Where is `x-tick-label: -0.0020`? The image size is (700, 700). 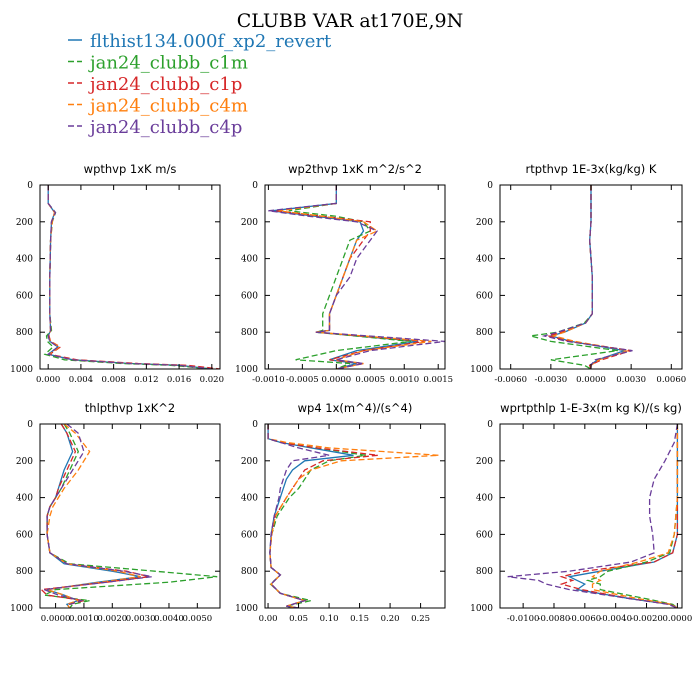
x-tick-label: -0.0020 is located at coordinates (646, 619).